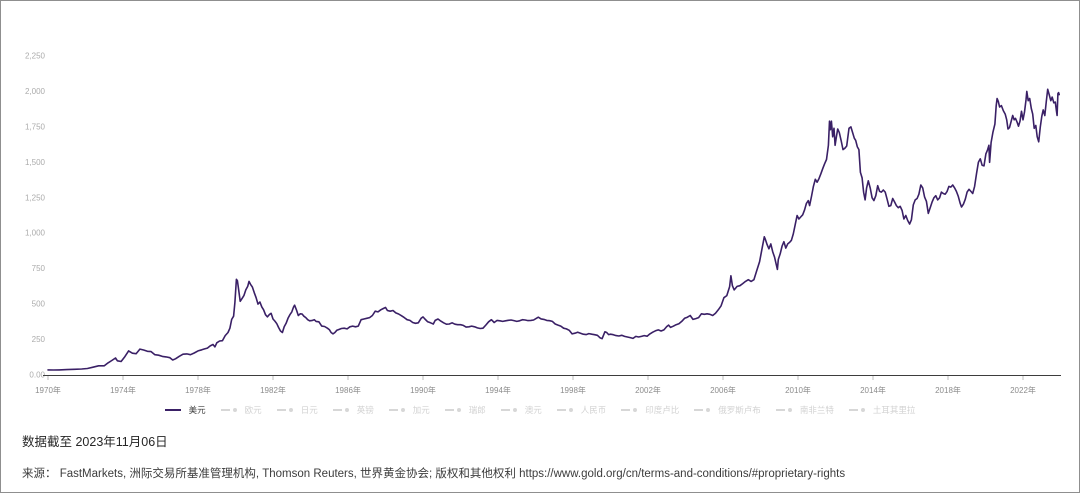  Describe the element at coordinates (465, 410) in the screenshot. I see `legend-item-瑞郎: 瑞郎` at that location.